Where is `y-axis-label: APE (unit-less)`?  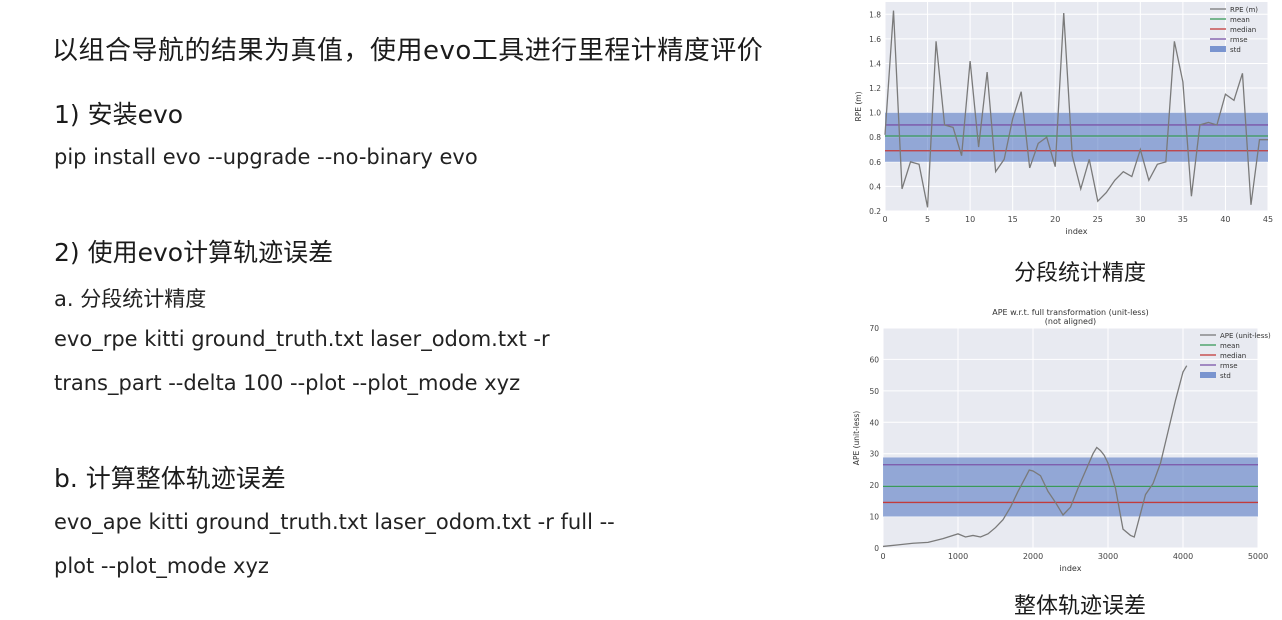 y-axis-label: APE (unit-less) is located at coordinates (856, 438).